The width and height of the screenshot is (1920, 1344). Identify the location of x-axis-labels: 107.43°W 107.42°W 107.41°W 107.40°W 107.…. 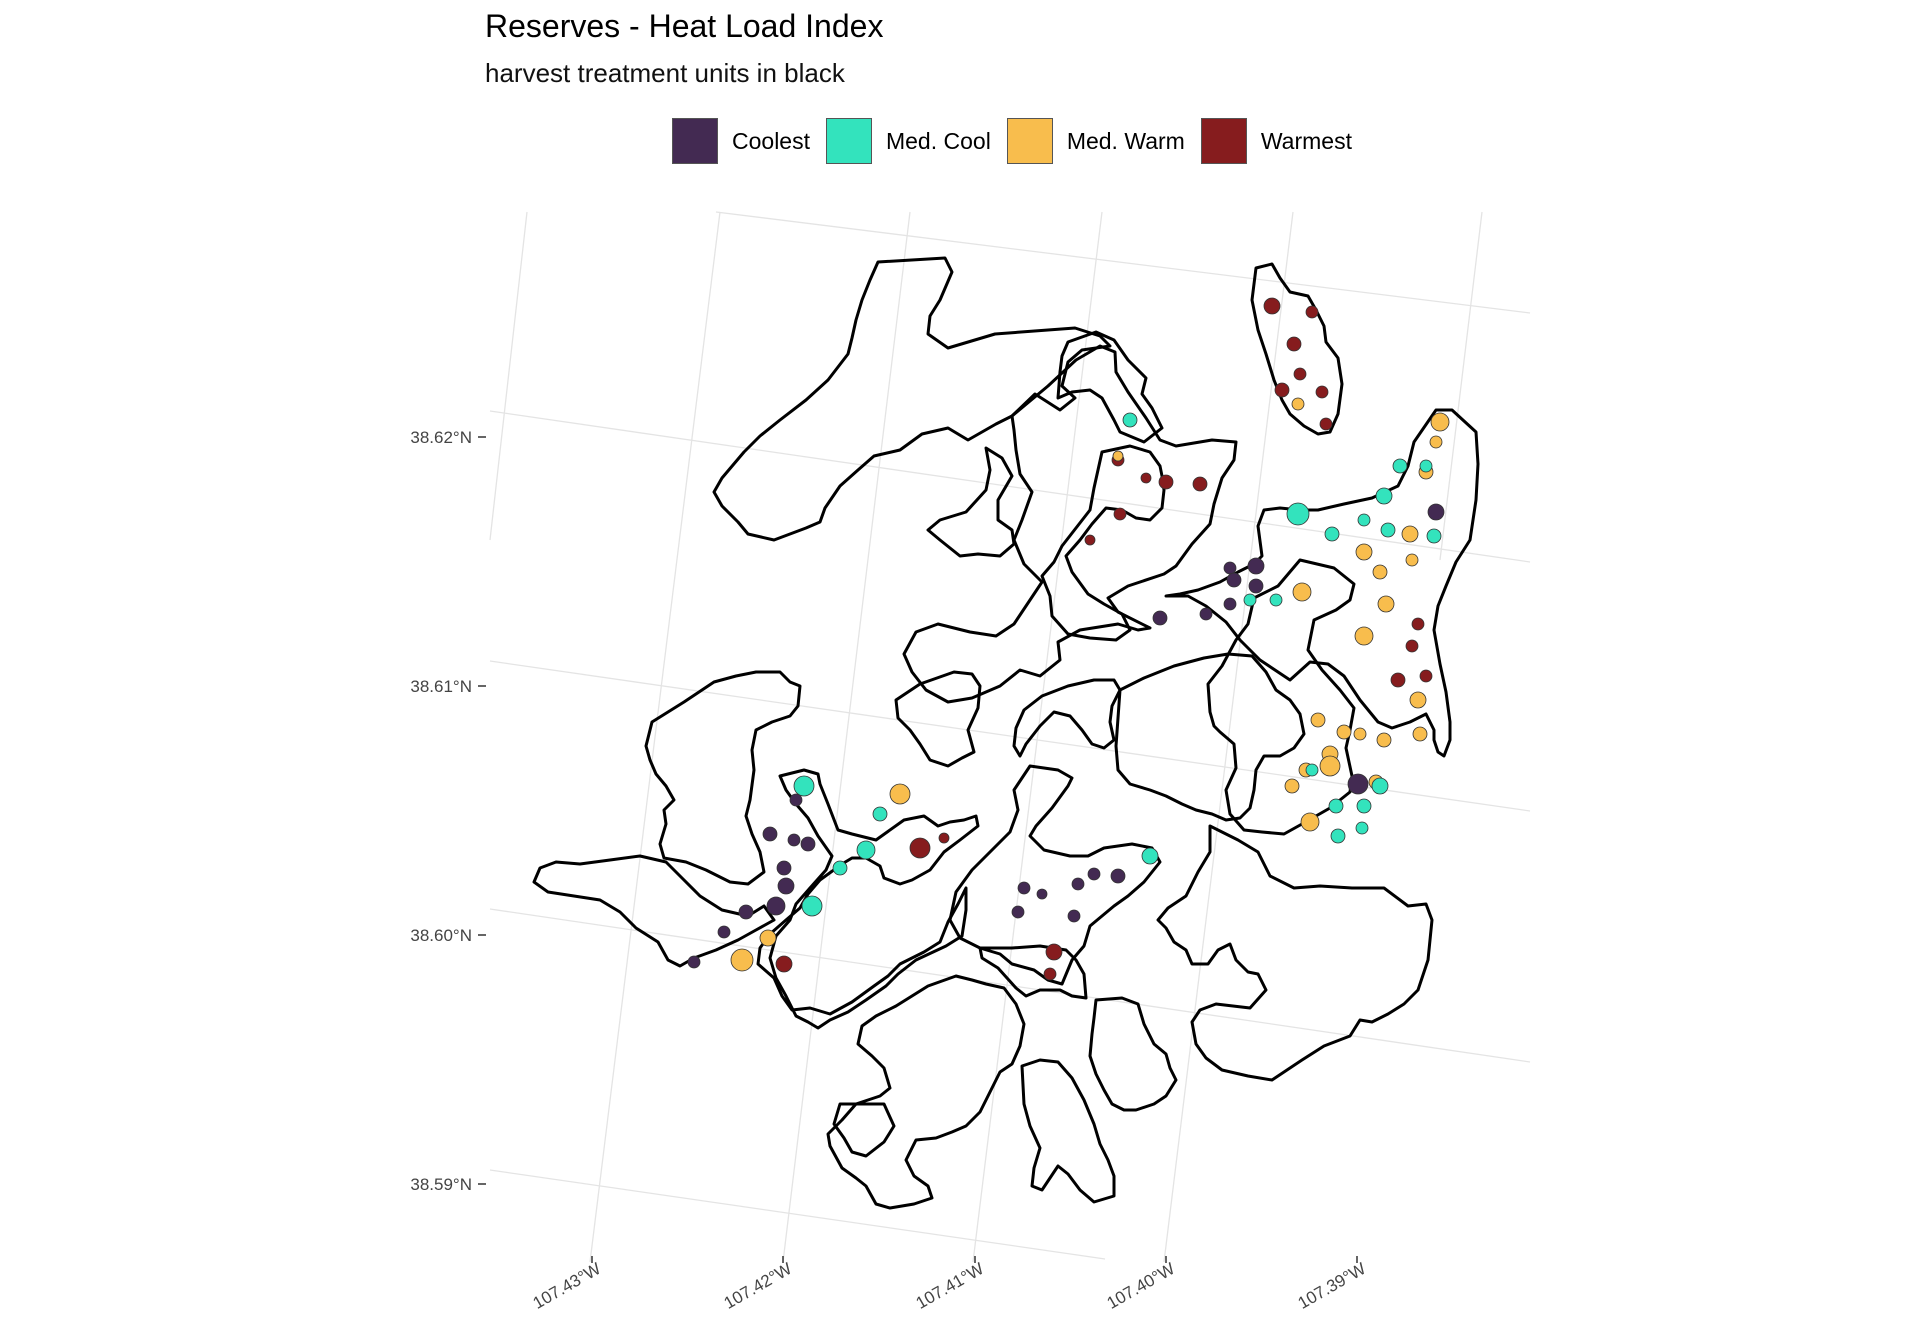
(949, 1286).